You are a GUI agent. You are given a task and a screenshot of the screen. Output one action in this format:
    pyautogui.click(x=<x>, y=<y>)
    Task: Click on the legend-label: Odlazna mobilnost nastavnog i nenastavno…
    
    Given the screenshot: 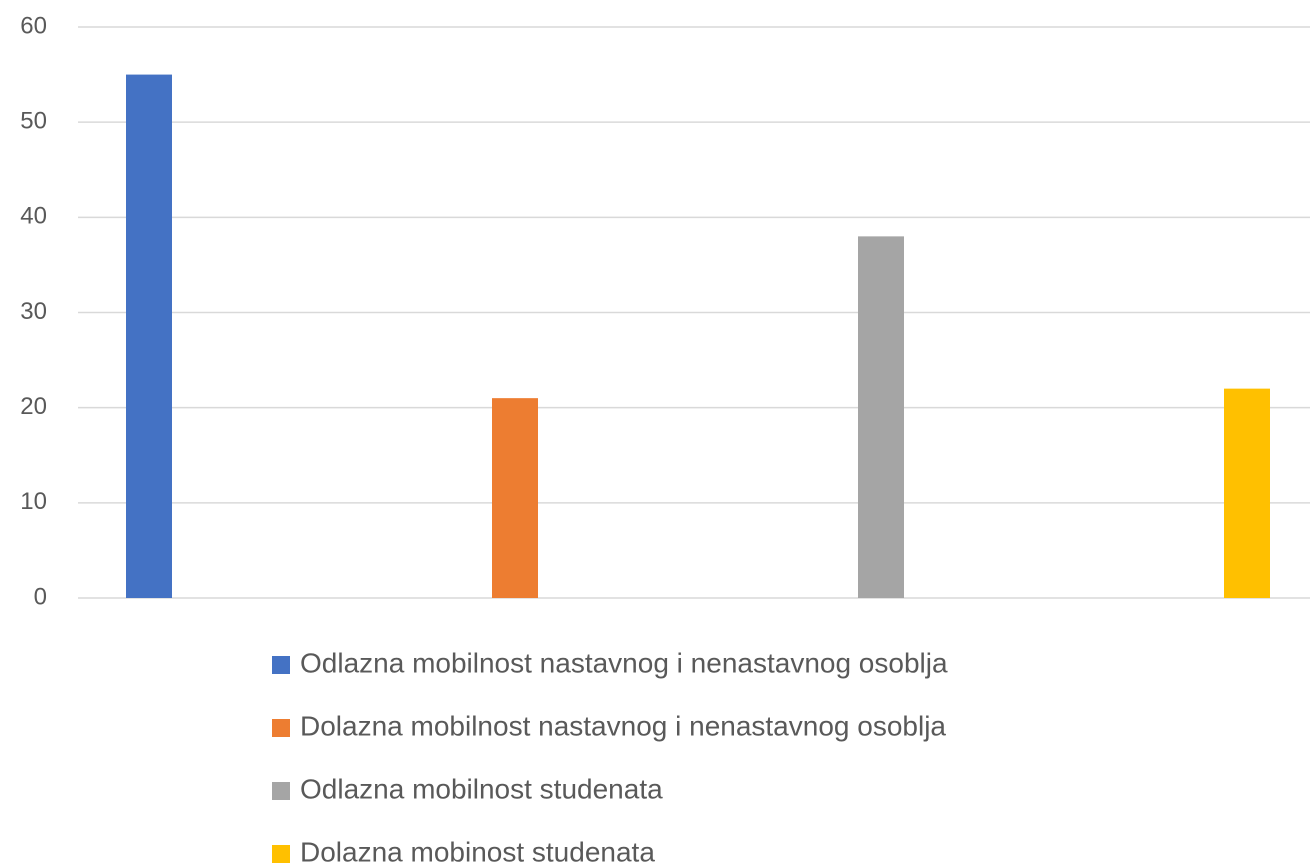 What is the action you would take?
    pyautogui.click(x=624, y=662)
    